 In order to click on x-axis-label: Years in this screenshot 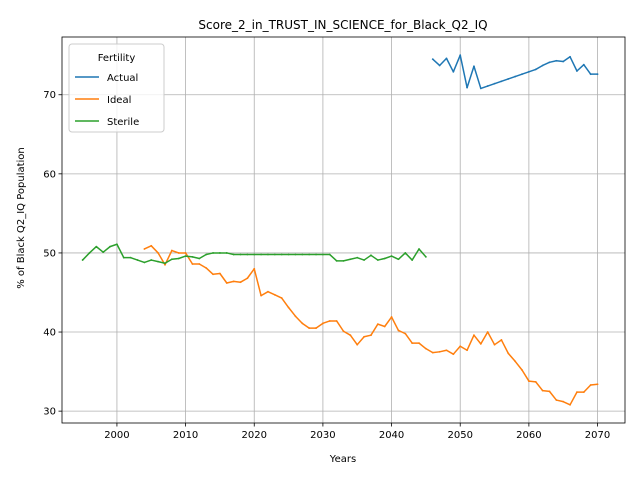, I will do `click(342, 459)`.